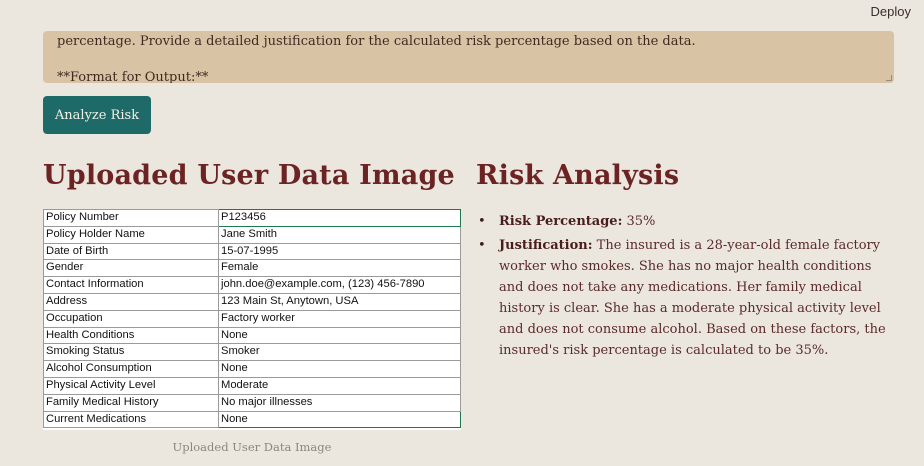  What do you see at coordinates (889, 78) in the screenshot?
I see `resize-grip-icon` at bounding box center [889, 78].